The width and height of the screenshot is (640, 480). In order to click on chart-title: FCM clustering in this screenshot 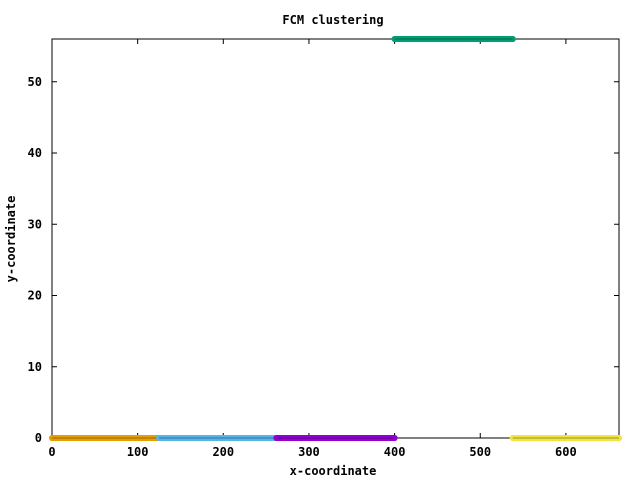, I will do `click(332, 20)`.